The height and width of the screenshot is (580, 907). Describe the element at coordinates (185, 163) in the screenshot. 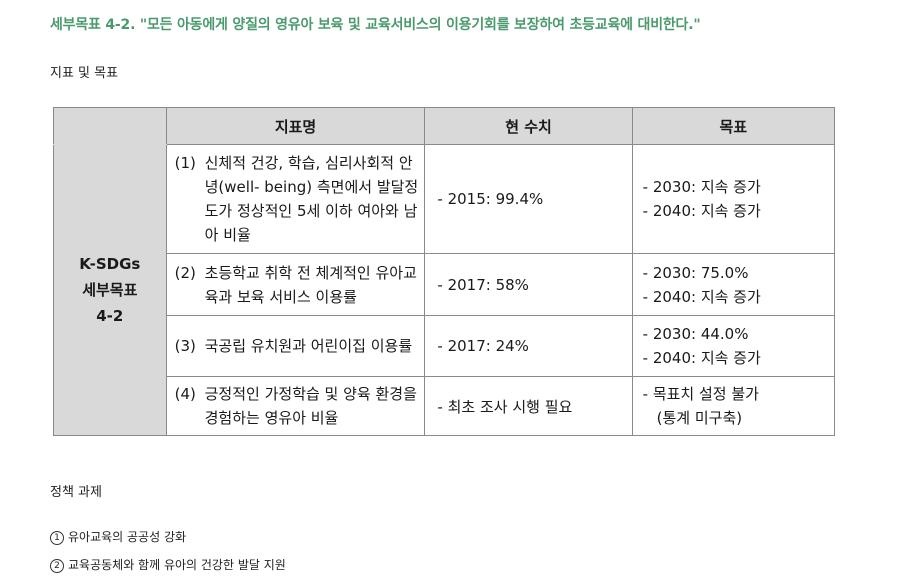

I see `indicator-number: (1)` at that location.